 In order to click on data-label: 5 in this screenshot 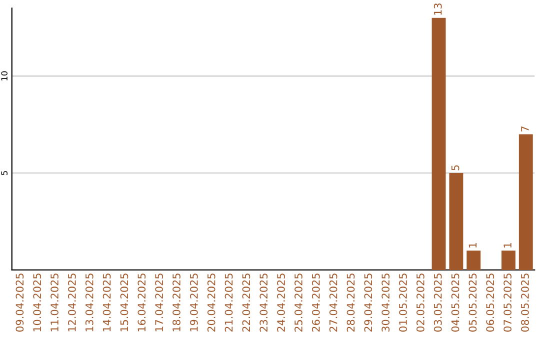, I will do `click(455, 167)`.